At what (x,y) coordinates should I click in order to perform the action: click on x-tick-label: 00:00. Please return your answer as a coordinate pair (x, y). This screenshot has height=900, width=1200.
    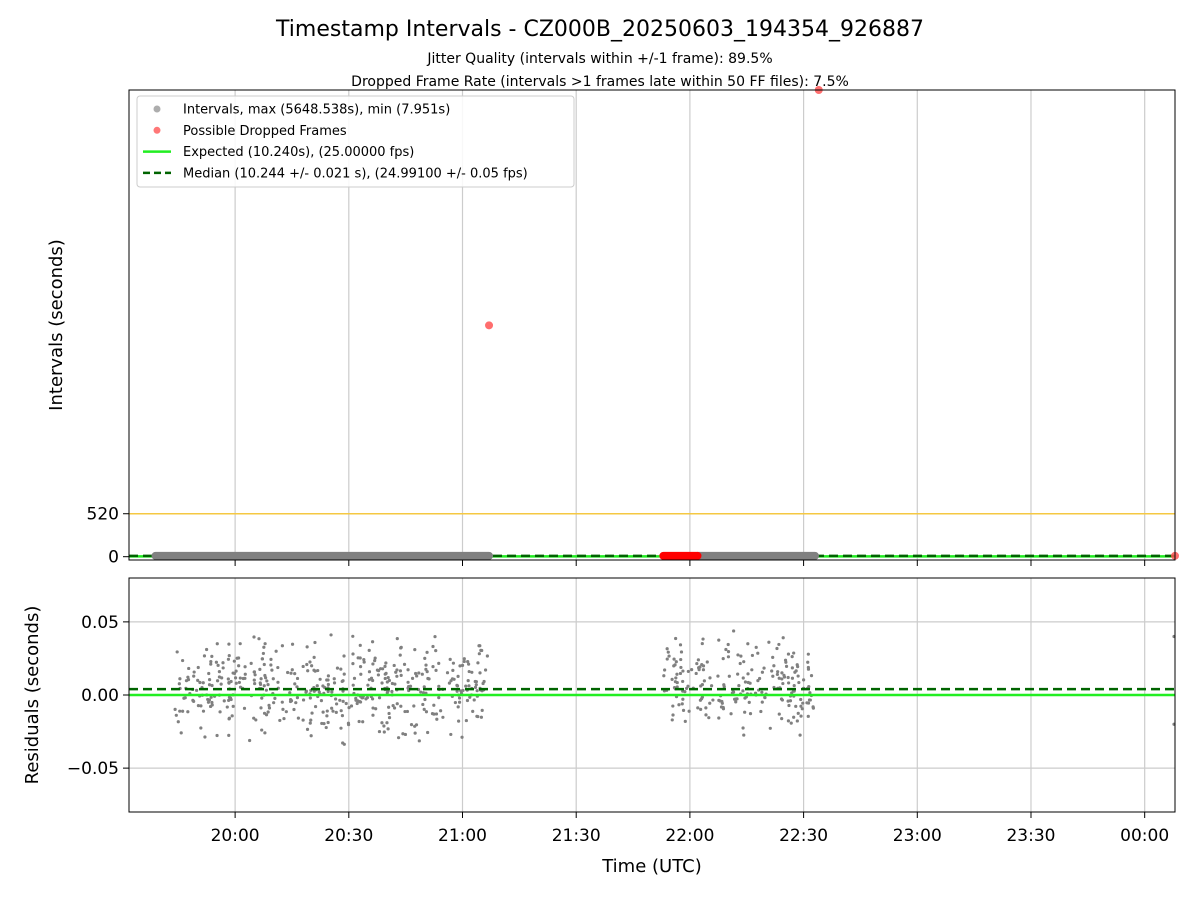
    Looking at the image, I should click on (1144, 836).